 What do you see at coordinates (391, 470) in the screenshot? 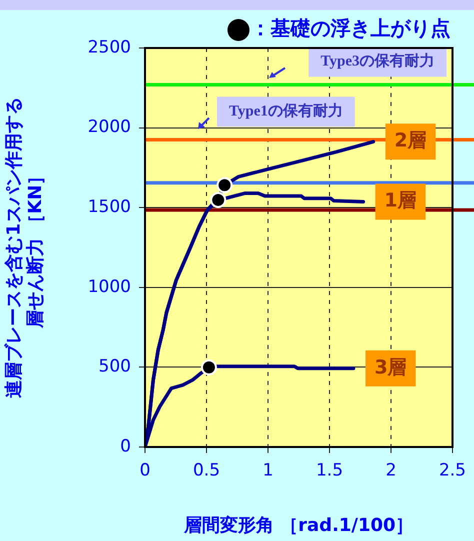
I see `x-tick-label: 2` at bounding box center [391, 470].